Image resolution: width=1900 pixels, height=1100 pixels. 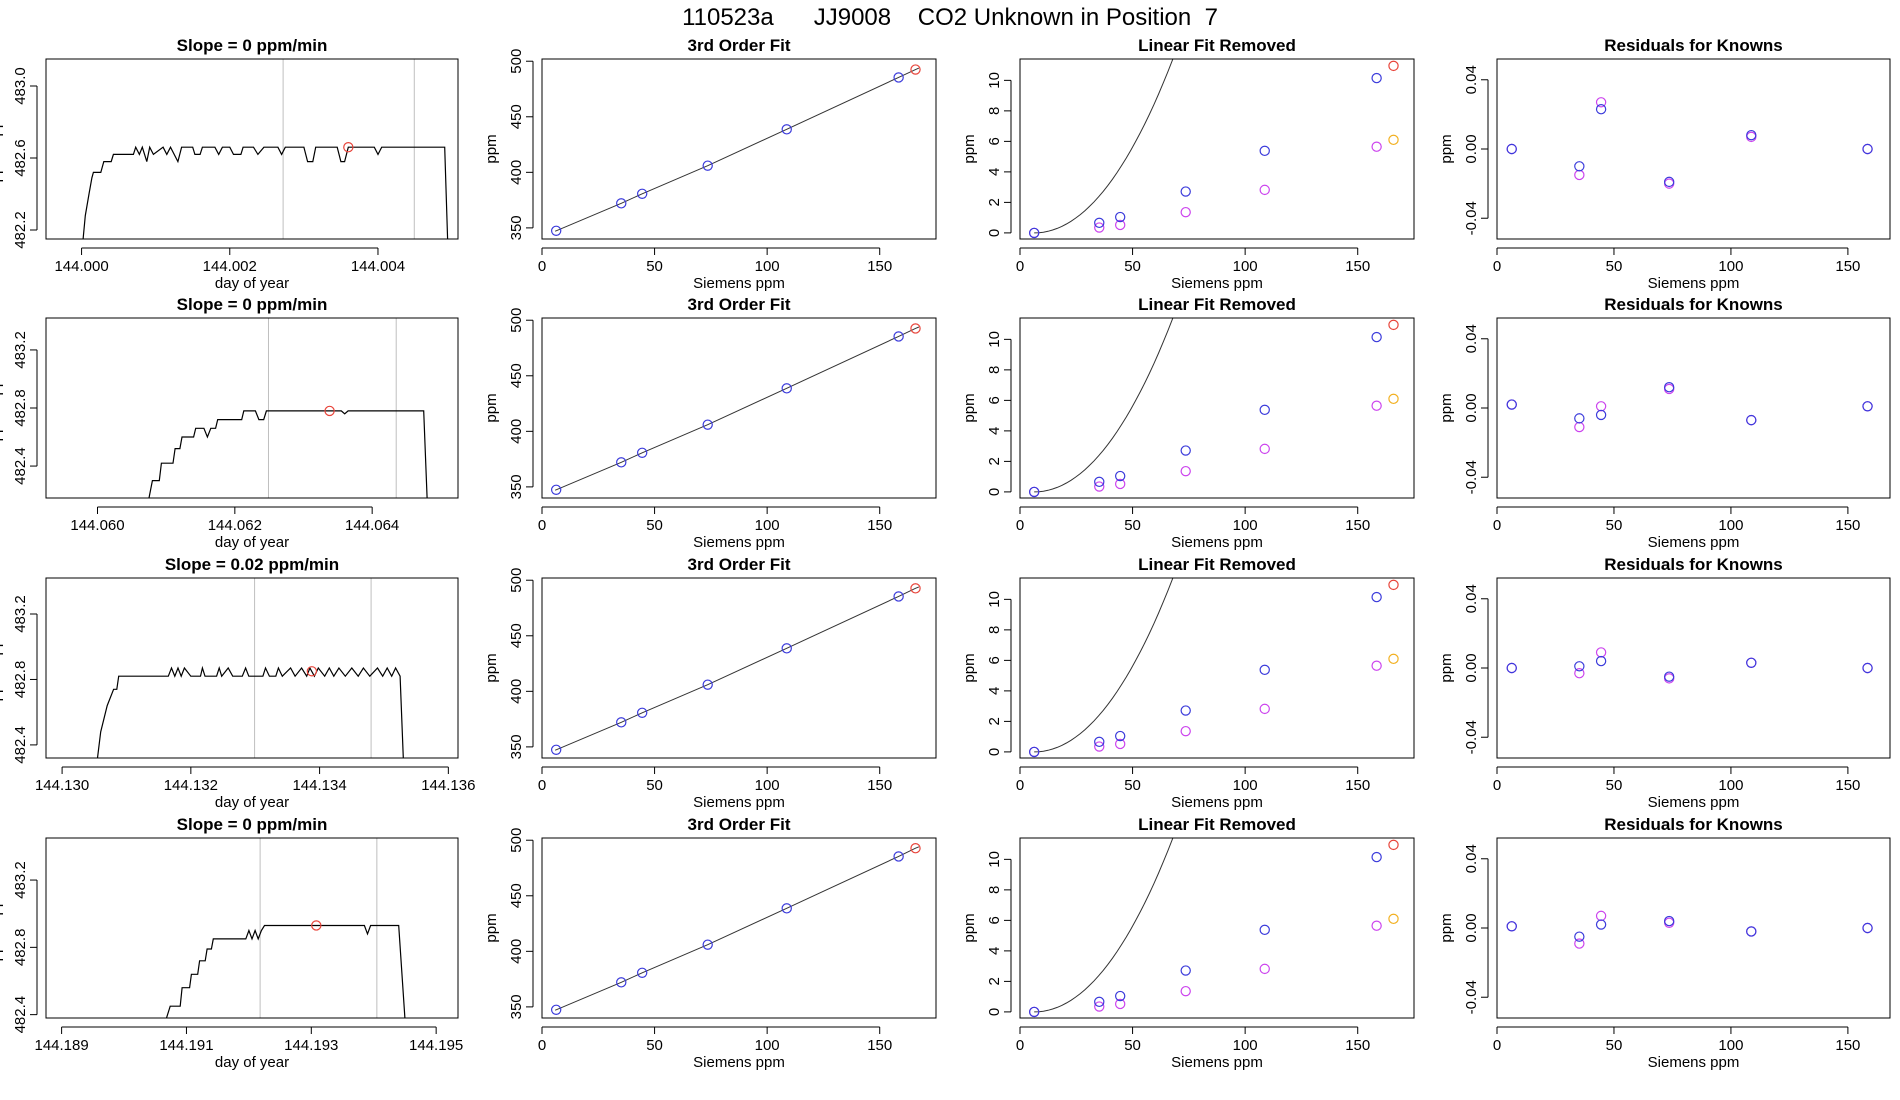 What do you see at coordinates (20, 158) in the screenshot?
I see `y-tick-label: 482.6` at bounding box center [20, 158].